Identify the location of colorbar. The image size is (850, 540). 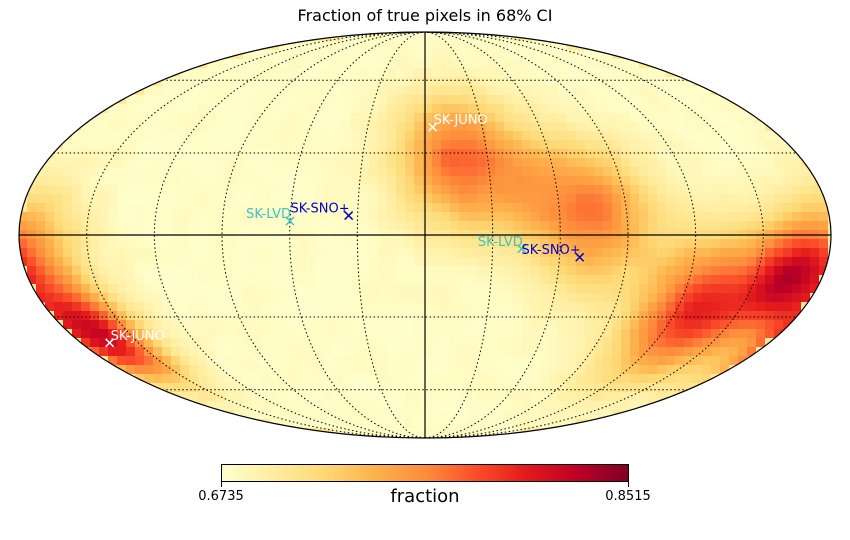
(425, 473).